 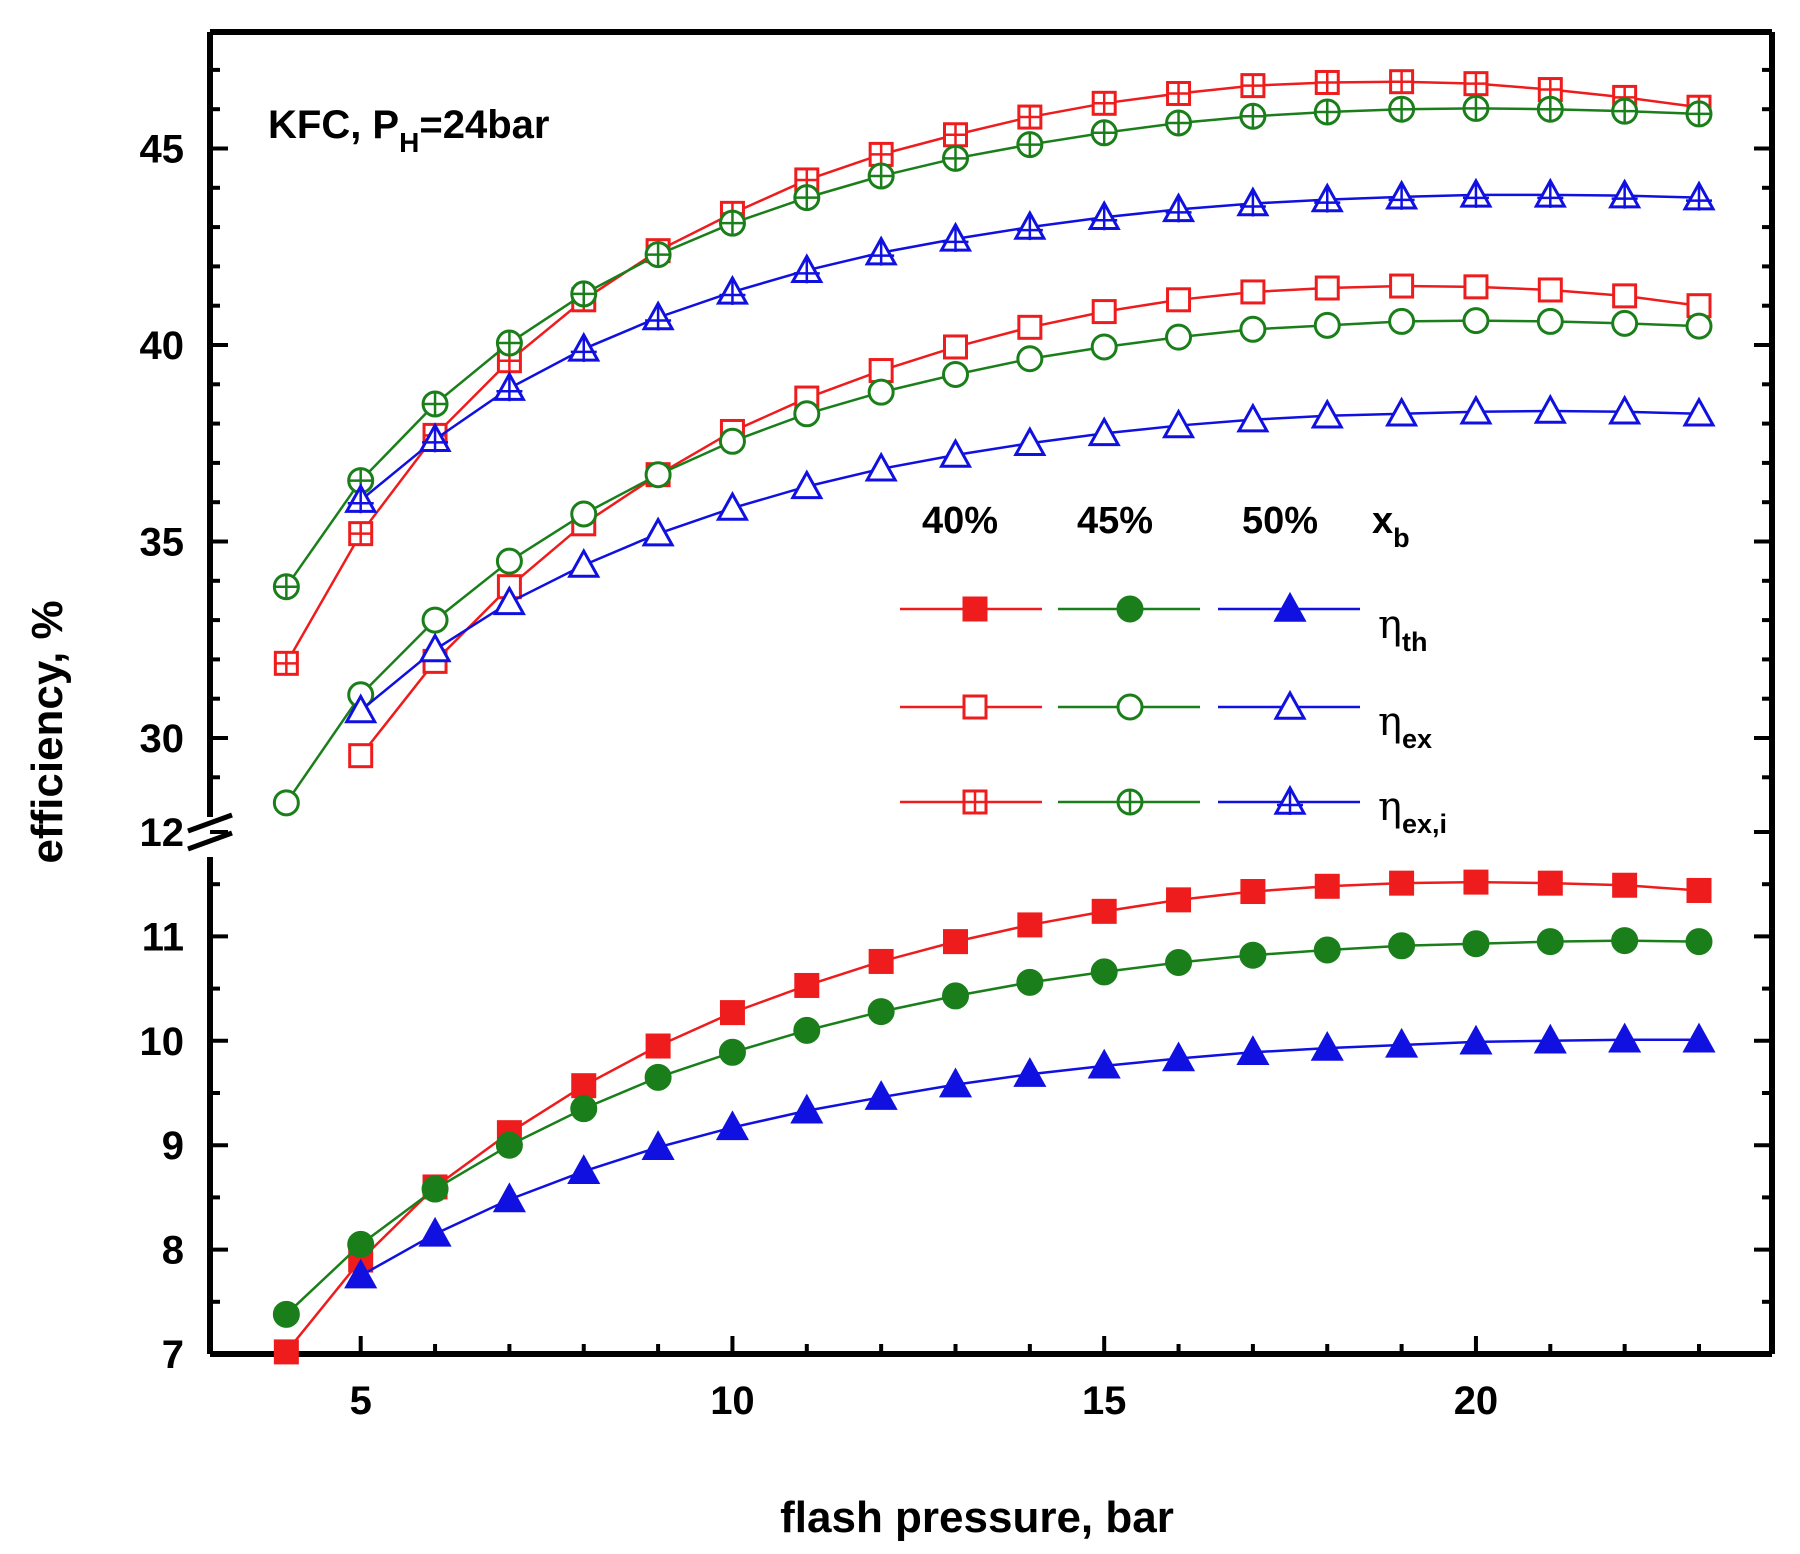 What do you see at coordinates (210, 841) in the screenshot?
I see `axis-break-mark` at bounding box center [210, 841].